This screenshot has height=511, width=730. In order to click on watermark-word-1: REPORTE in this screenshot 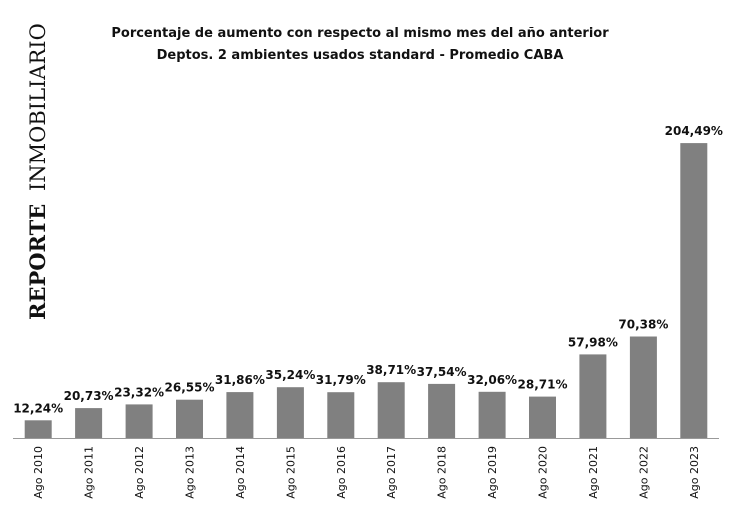, I will do `click(37, 262)`.